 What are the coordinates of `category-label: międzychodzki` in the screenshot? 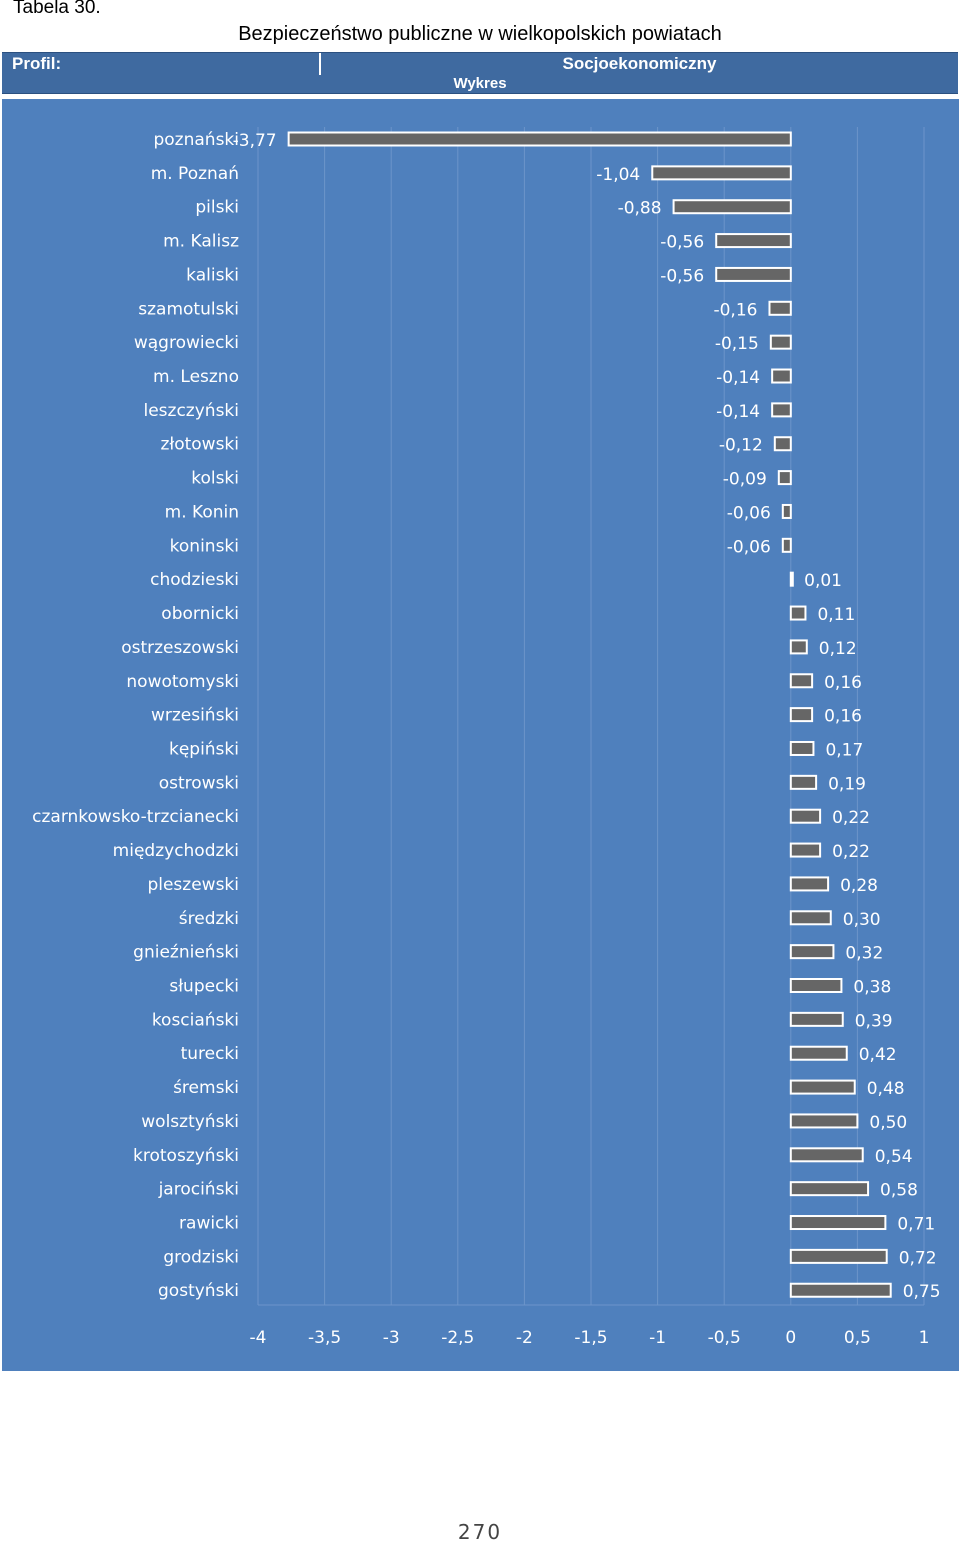 It's located at (176, 851).